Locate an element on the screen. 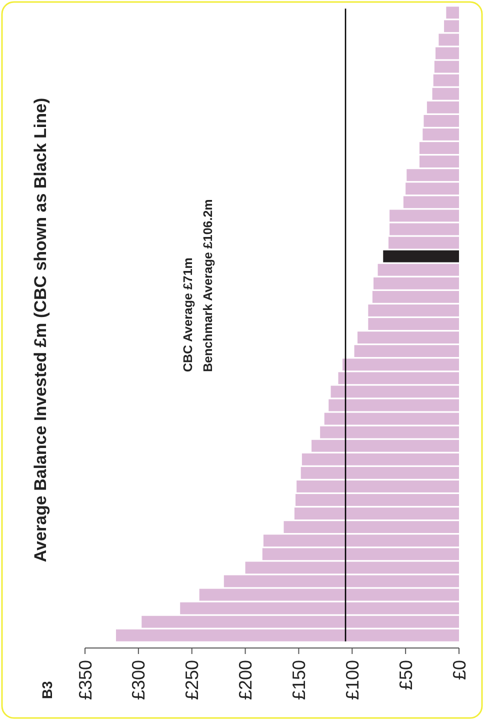 The width and height of the screenshot is (484, 720). x-tick-label: £100 is located at coordinates (352, 680).